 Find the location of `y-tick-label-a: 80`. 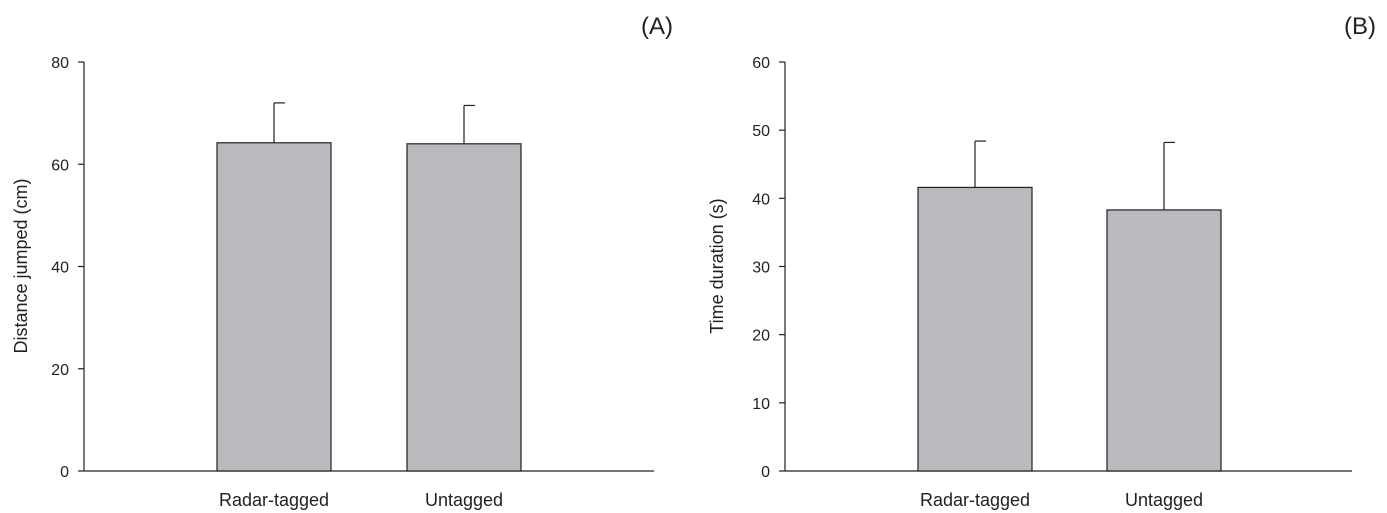

y-tick-label-a: 80 is located at coordinates (60, 63).